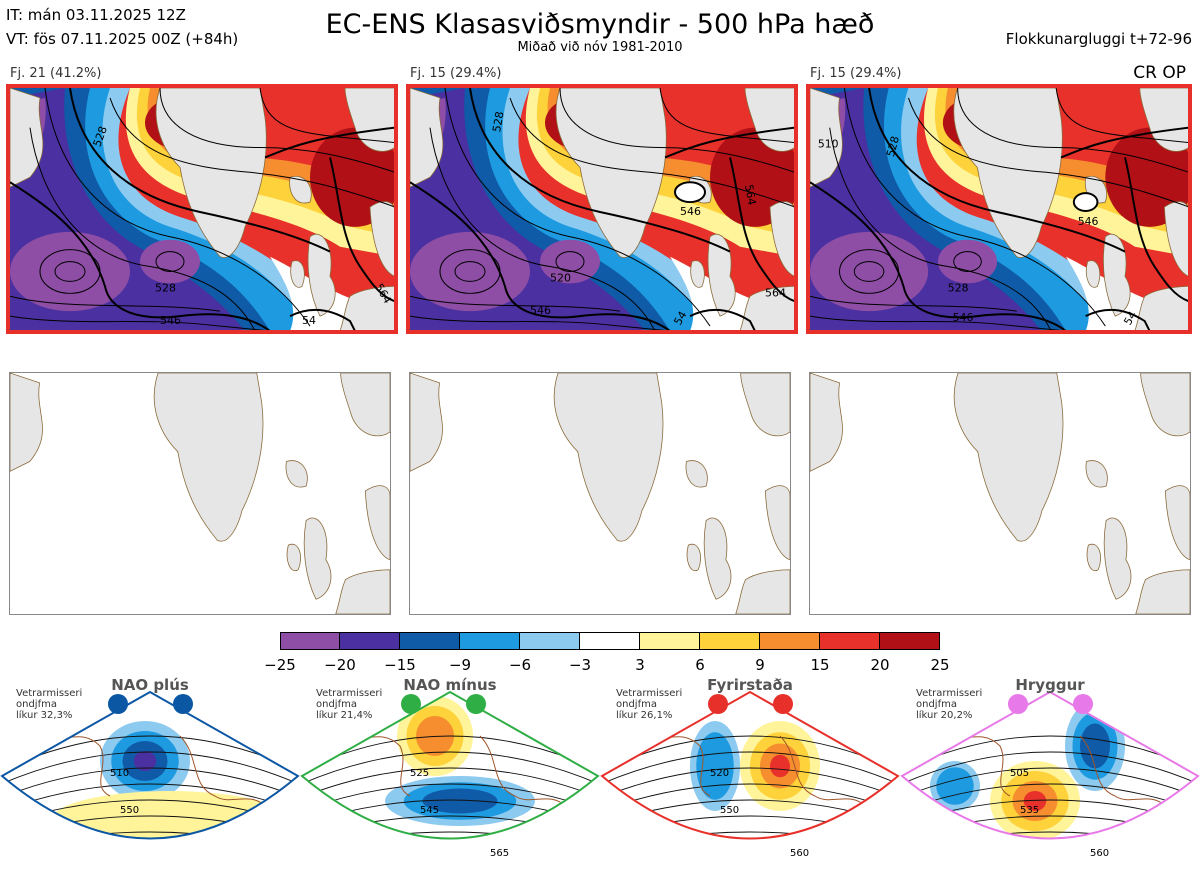 This screenshot has width=1200, height=871. What do you see at coordinates (600, 47) in the screenshot?
I see `page-subtitle: Miðað við nóv 1981-2010` at bounding box center [600, 47].